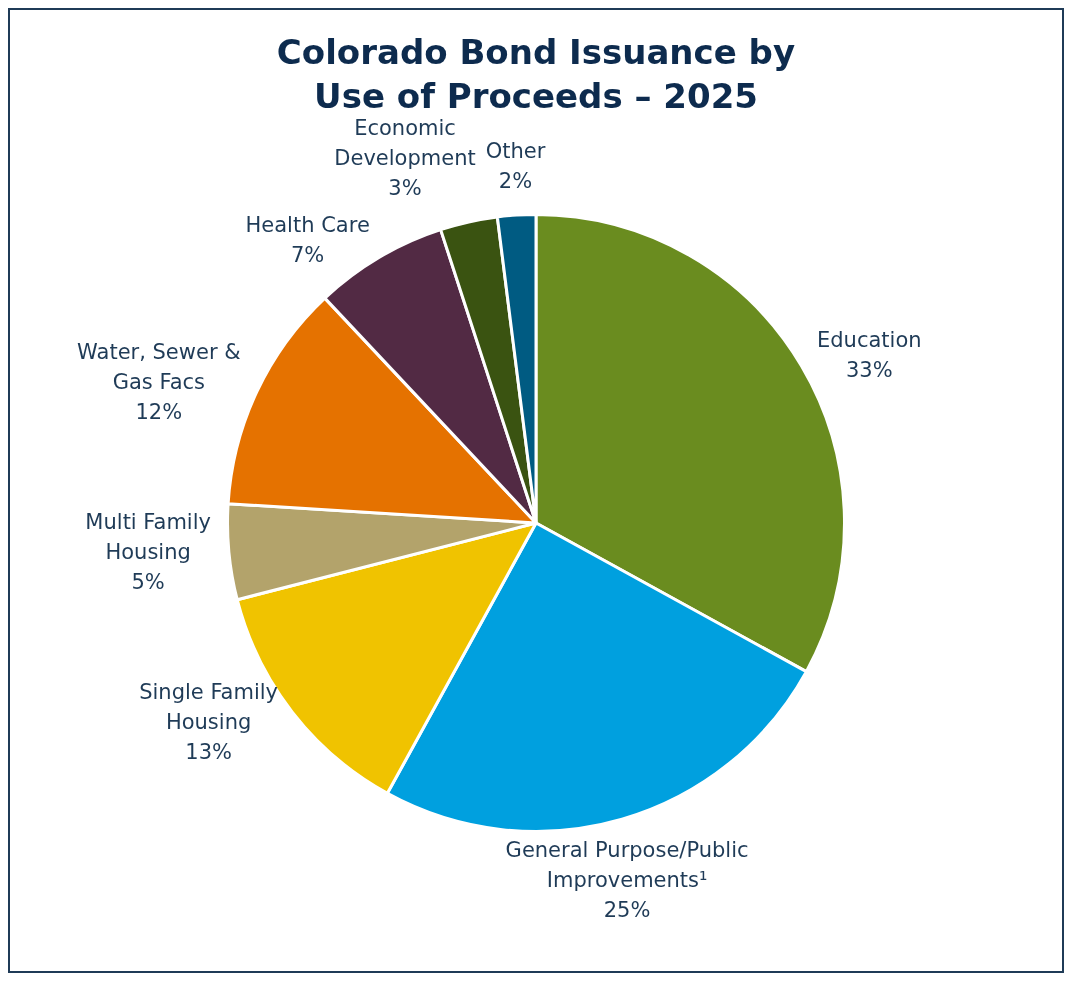 The height and width of the screenshot is (983, 1068). What do you see at coordinates (515, 180) in the screenshot?
I see `data-label: 2%` at bounding box center [515, 180].